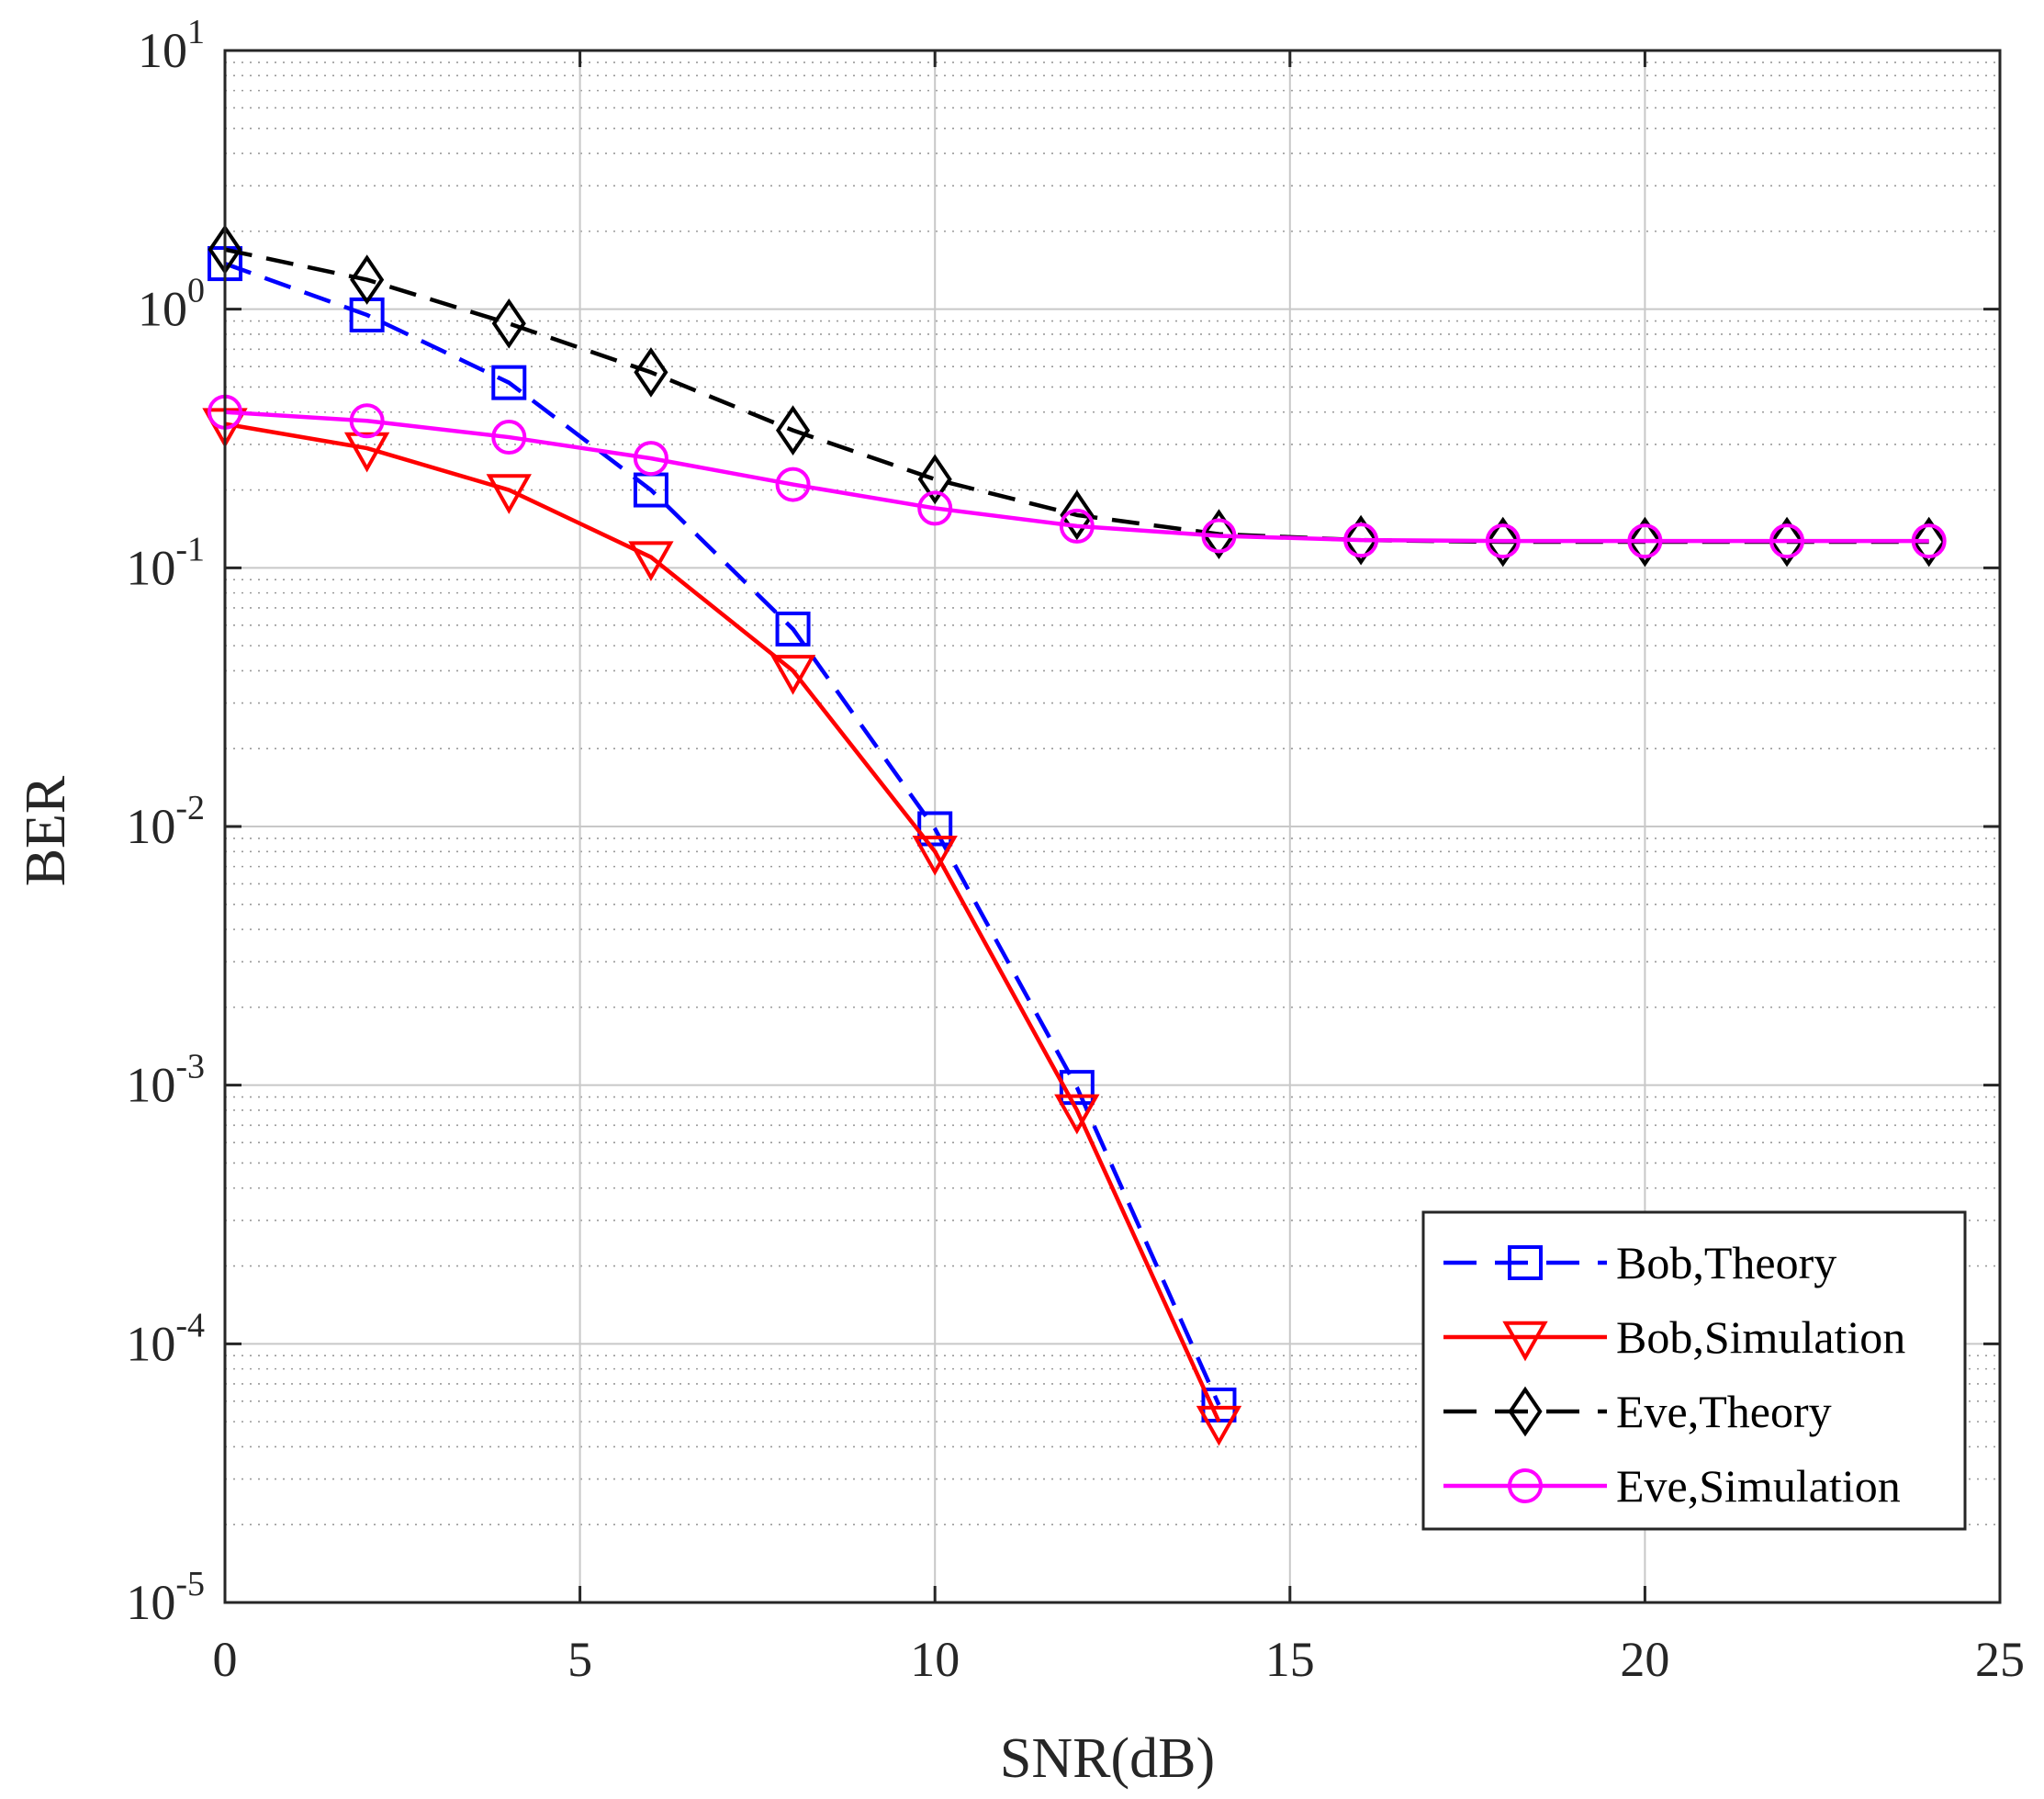  I want to click on y-axis-title: BER, so click(46, 830).